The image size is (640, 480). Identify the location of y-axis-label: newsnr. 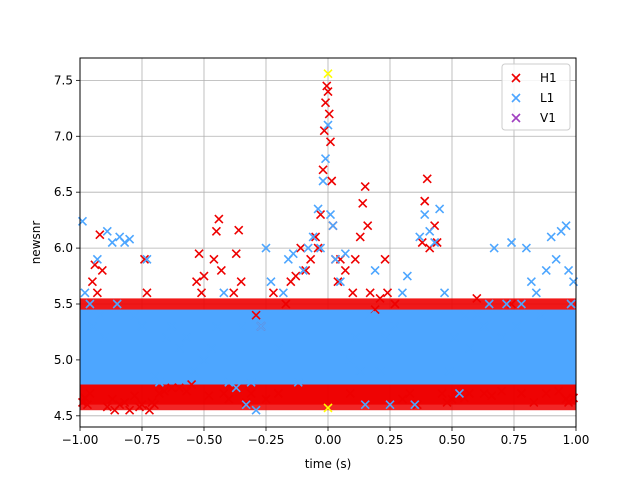
(36, 243).